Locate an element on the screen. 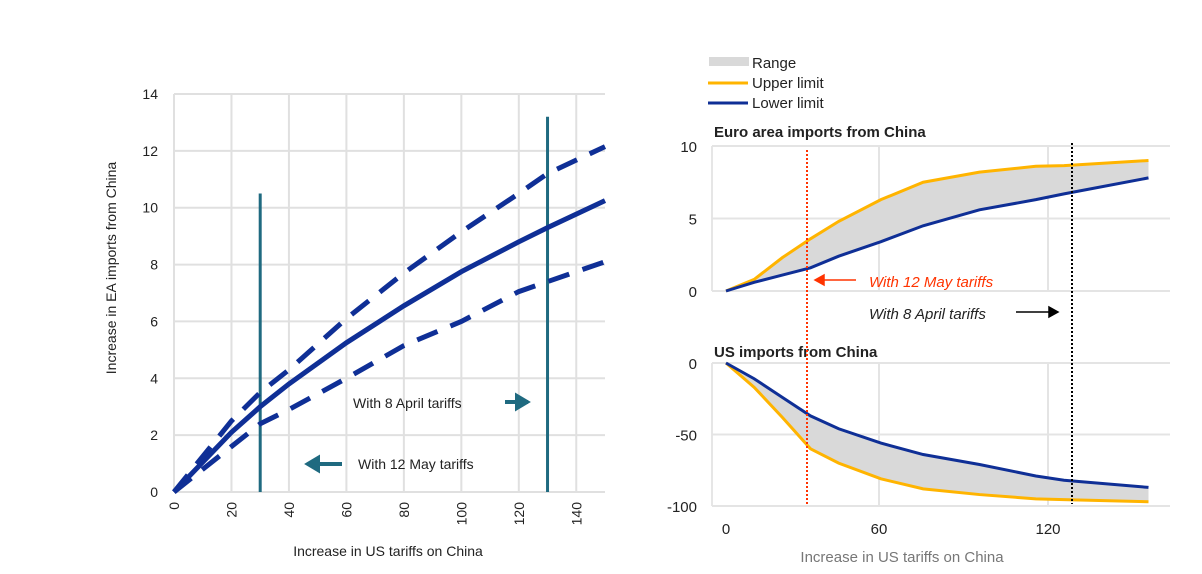 Image resolution: width=1202 pixels, height=574 pixels. y-tick-label: 8 is located at coordinates (154, 265).